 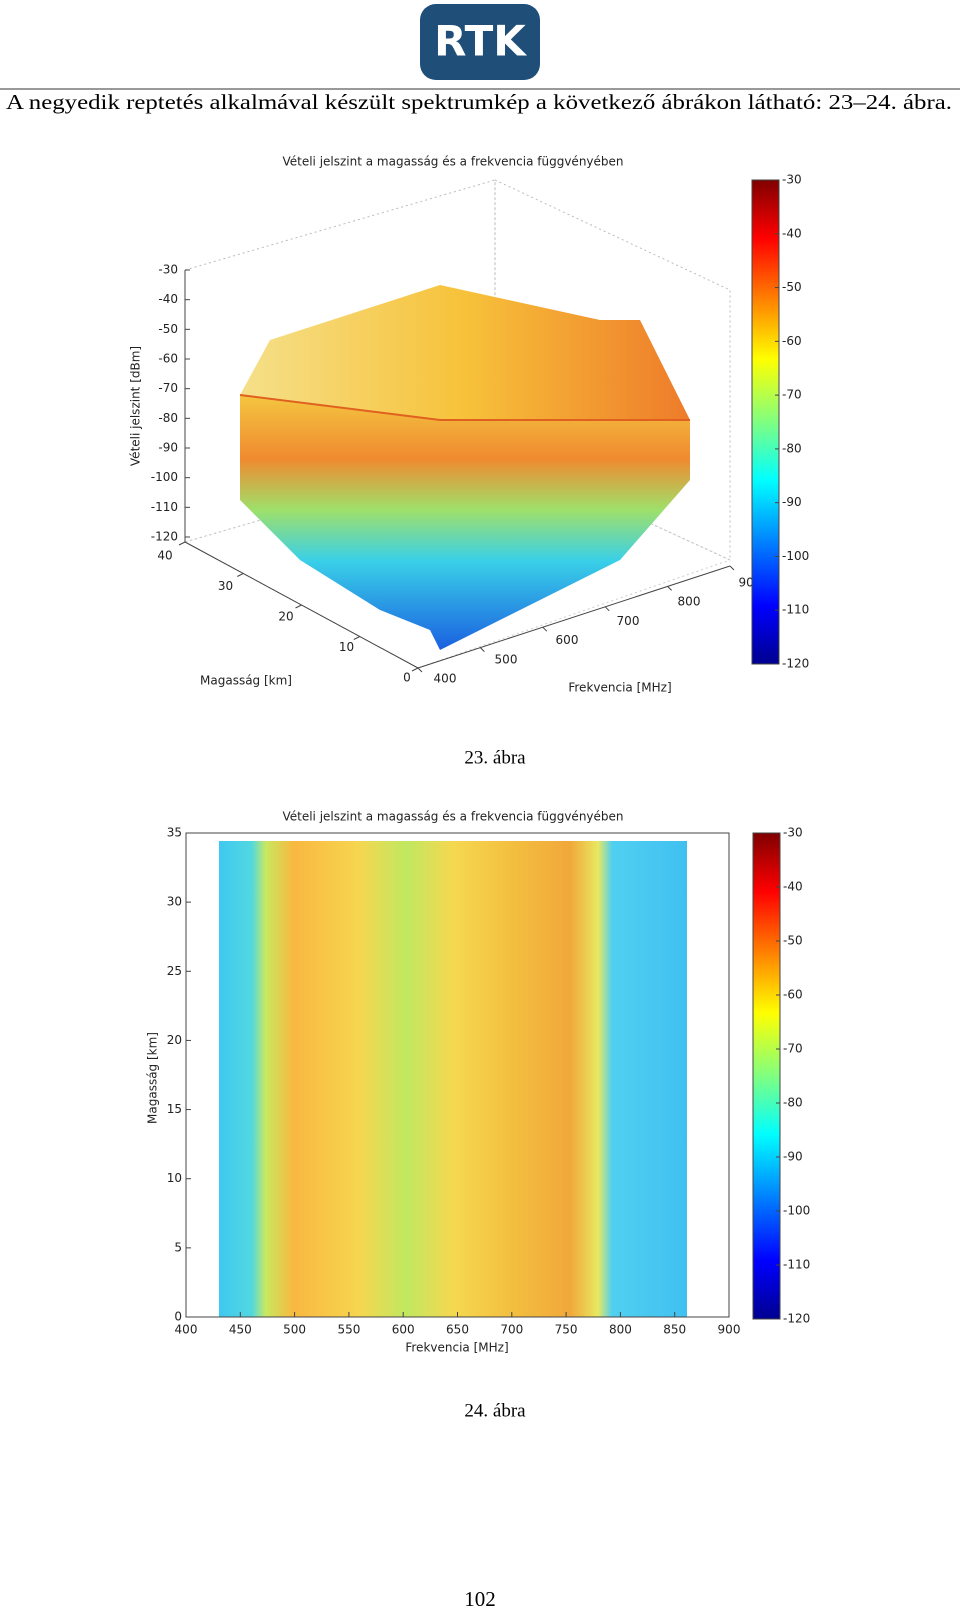 I want to click on x-axis, so click(x=574, y=617).